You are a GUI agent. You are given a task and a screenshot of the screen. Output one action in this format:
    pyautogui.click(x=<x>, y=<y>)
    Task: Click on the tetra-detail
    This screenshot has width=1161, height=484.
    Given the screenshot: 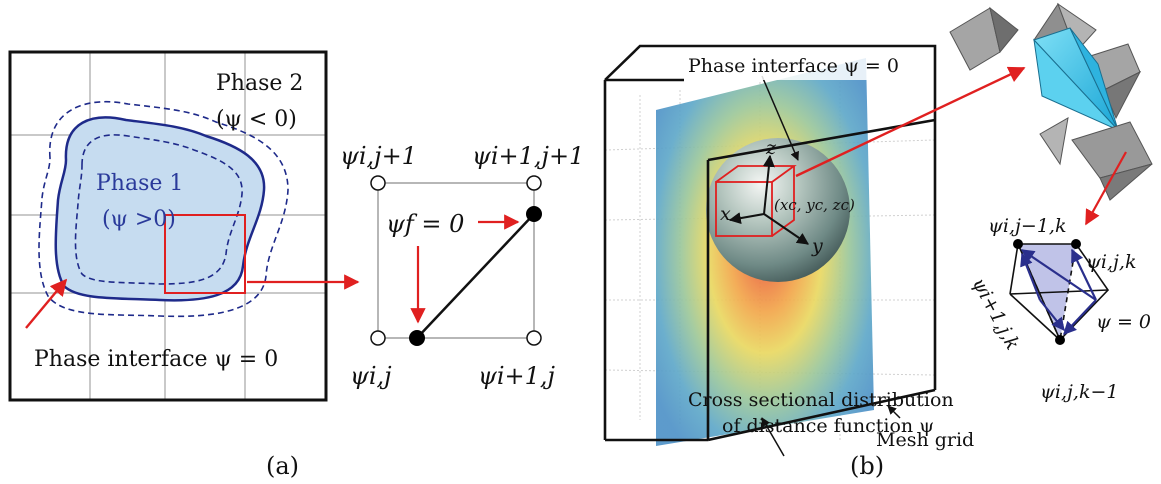 What is the action you would take?
    pyautogui.click(x=1059, y=292)
    